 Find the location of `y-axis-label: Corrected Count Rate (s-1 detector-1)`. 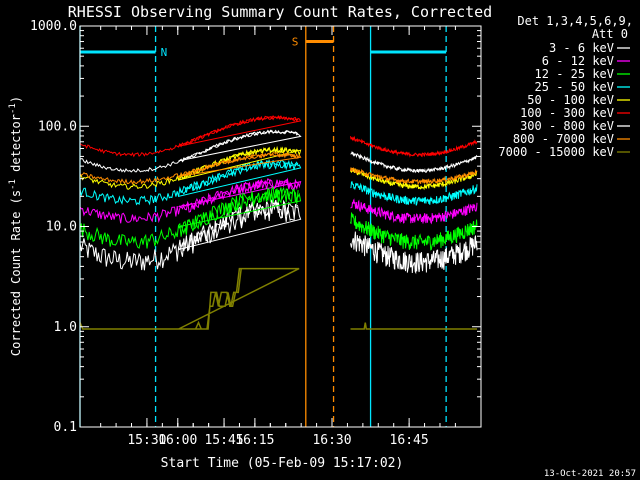

y-axis-label: Corrected Count Rate (s-1 detector-1) is located at coordinates (15, 226).